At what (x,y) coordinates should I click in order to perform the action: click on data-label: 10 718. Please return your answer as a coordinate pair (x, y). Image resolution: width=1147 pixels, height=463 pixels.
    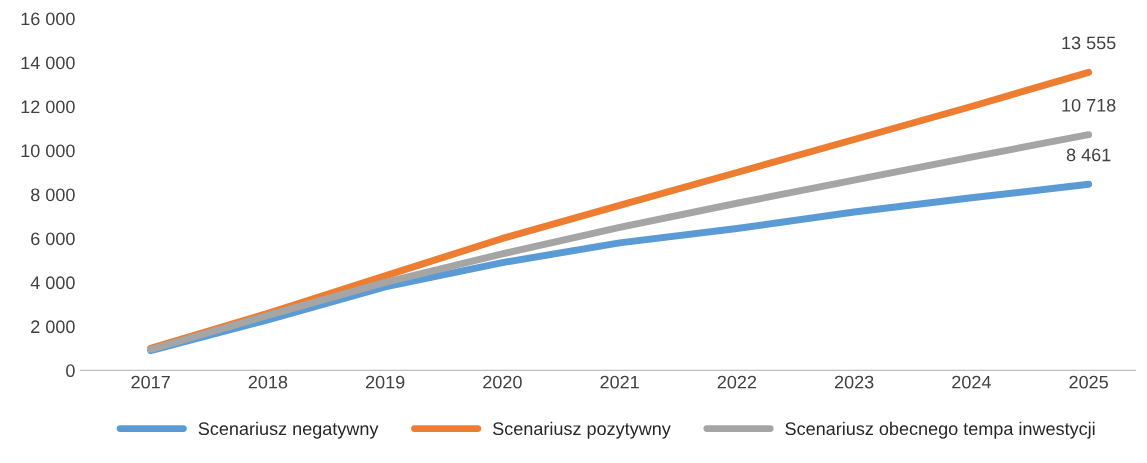
    Looking at the image, I should click on (1089, 105).